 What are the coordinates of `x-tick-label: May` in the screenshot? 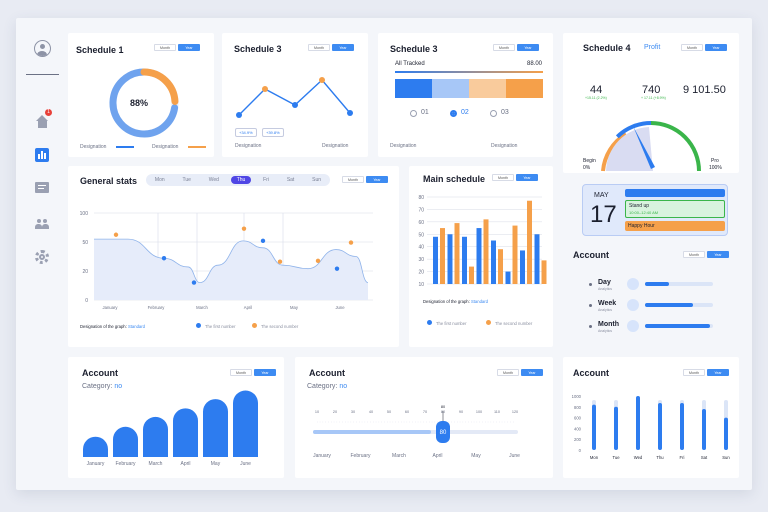 It's located at (216, 464).